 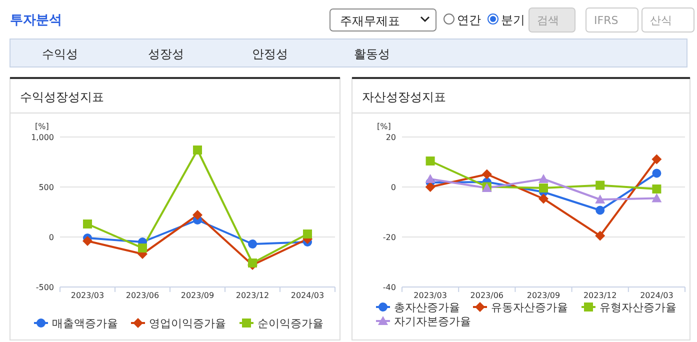 What do you see at coordinates (432, 321) in the screenshot?
I see `legend-label: 자기자본증가율` at bounding box center [432, 321].